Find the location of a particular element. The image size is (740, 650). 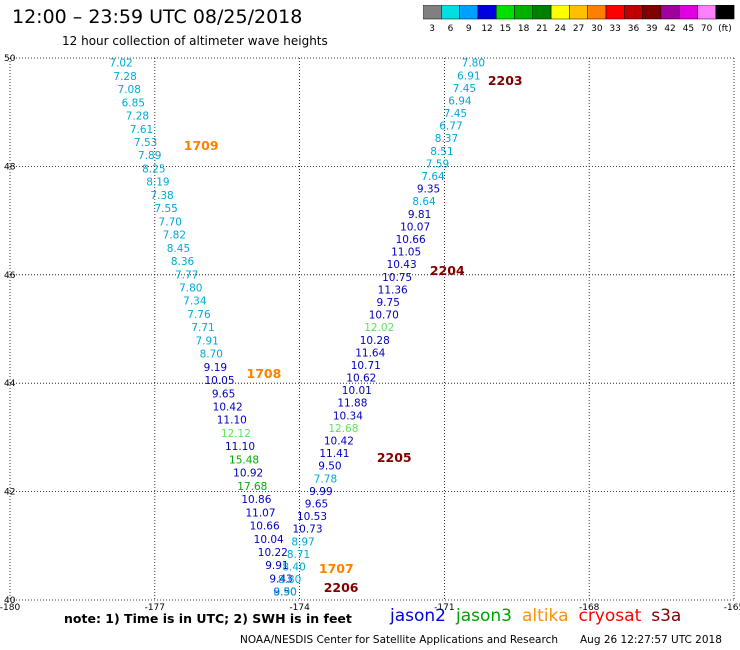

wave-height-value: 10.01 is located at coordinates (357, 391).